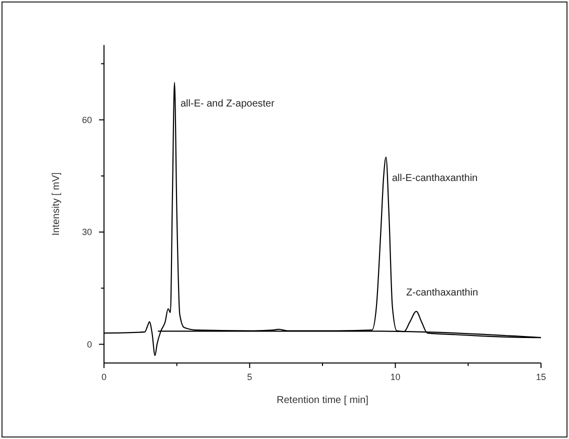 The image size is (569, 439). What do you see at coordinates (541, 377) in the screenshot?
I see `x-tick-label: 15` at bounding box center [541, 377].